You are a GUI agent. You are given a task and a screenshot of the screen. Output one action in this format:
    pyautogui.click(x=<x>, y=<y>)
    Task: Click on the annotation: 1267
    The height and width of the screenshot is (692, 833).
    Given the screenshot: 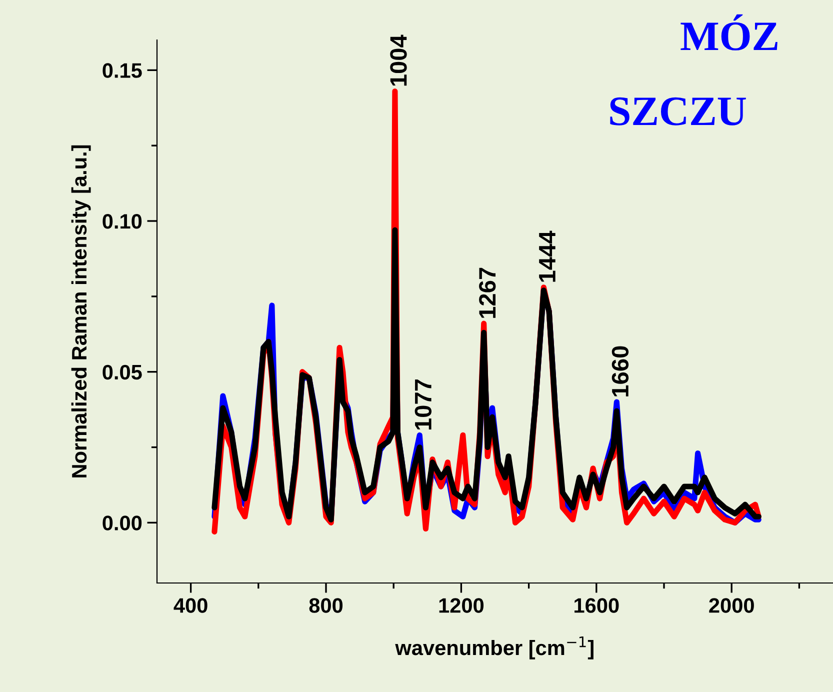 What is the action you would take?
    pyautogui.click(x=487, y=293)
    